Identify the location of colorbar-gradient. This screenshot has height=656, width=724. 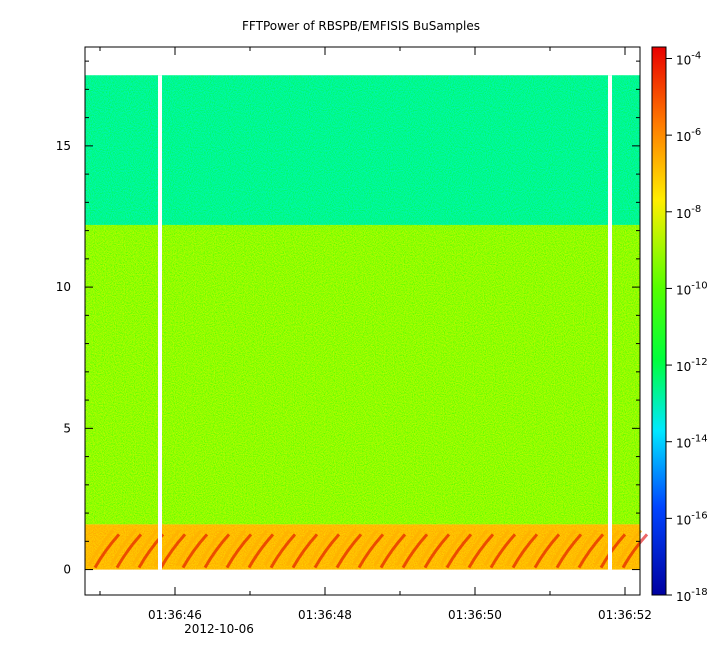
(659, 321).